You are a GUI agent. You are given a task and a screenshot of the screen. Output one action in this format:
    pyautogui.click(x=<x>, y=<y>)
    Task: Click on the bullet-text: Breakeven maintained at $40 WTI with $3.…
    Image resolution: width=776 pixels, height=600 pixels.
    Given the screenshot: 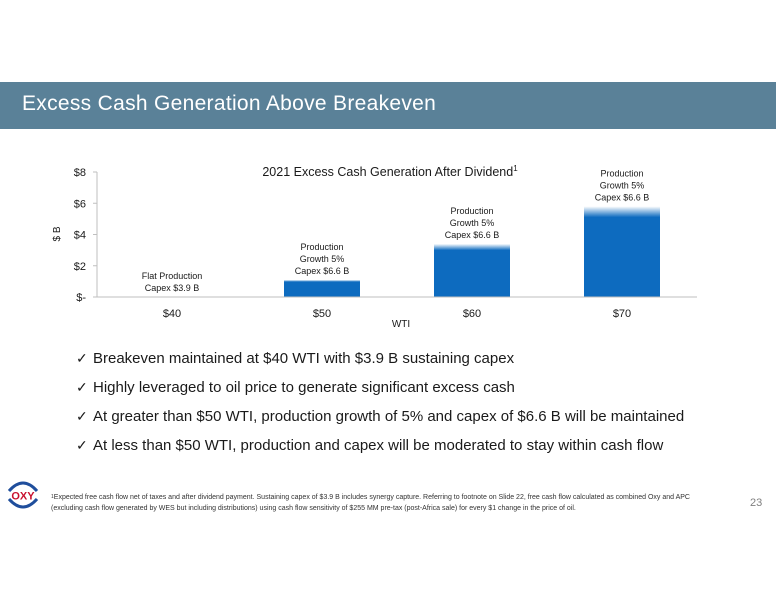 What is the action you would take?
    pyautogui.click(x=304, y=358)
    